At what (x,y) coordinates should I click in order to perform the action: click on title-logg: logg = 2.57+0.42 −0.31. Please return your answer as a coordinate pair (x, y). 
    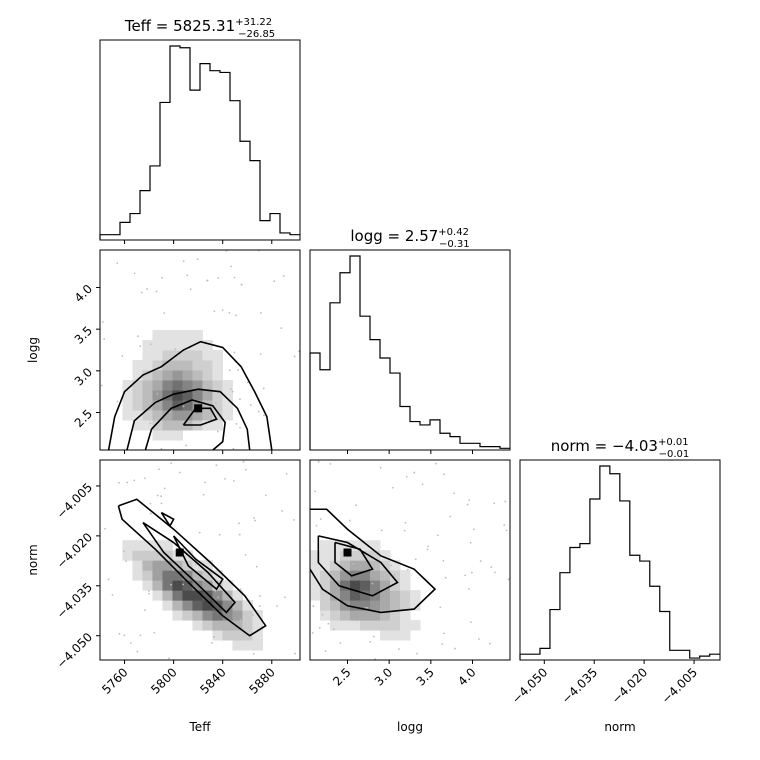
    Looking at the image, I should click on (409, 238).